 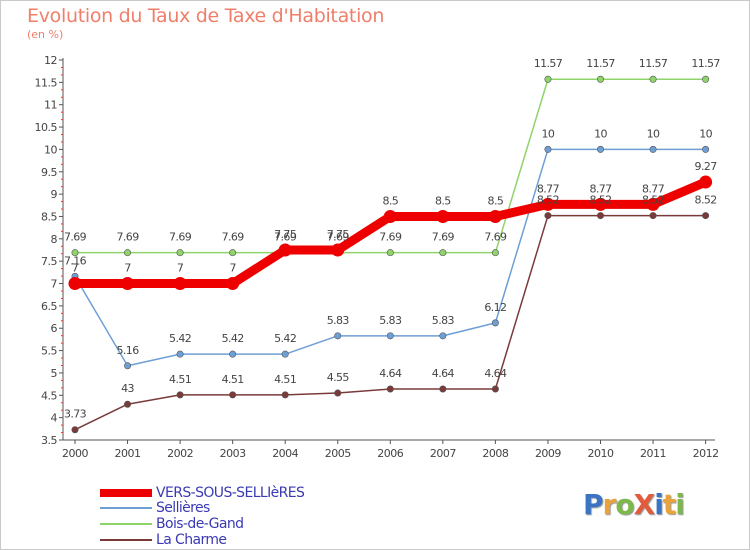 What do you see at coordinates (653, 453) in the screenshot?
I see `x-tick-label: 2011` at bounding box center [653, 453].